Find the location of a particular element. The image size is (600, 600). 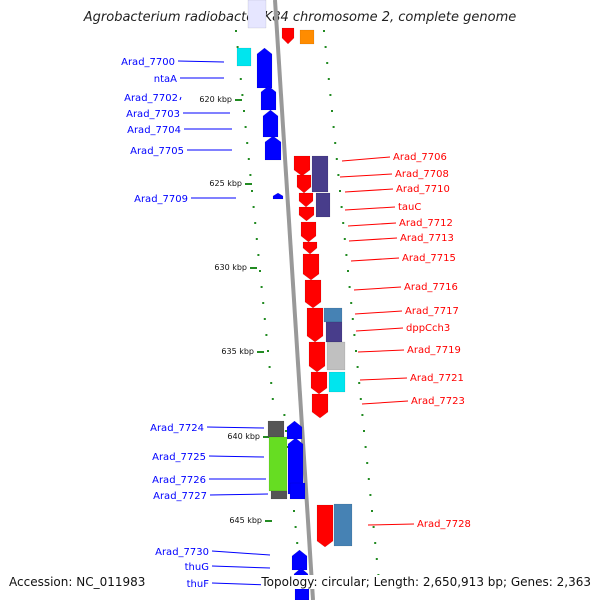

gene-label: thuG is located at coordinates (197, 567).